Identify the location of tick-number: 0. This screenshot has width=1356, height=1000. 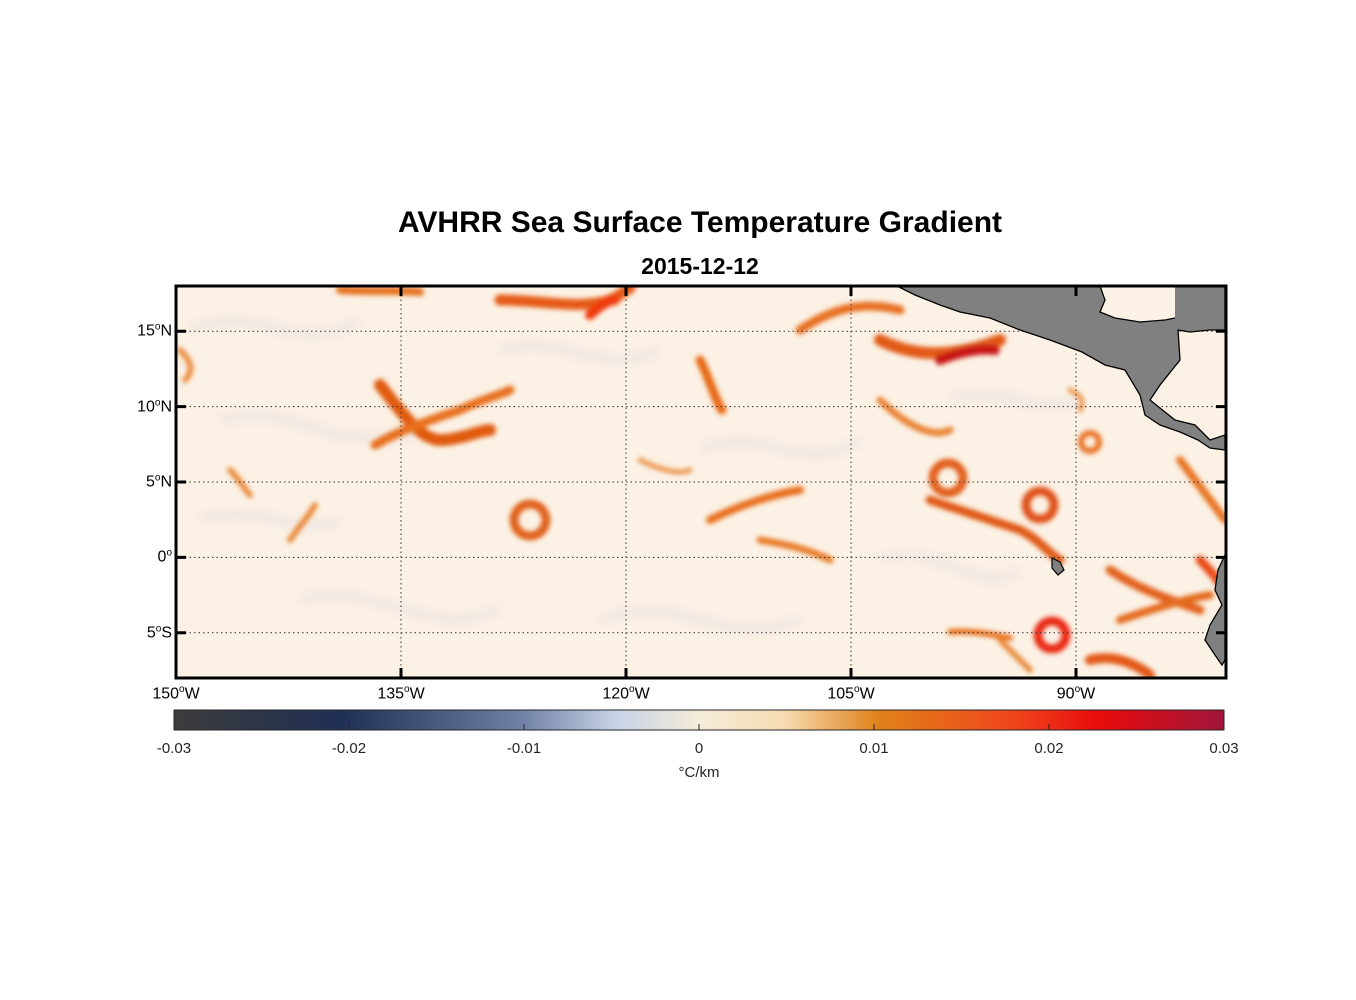
(162, 558).